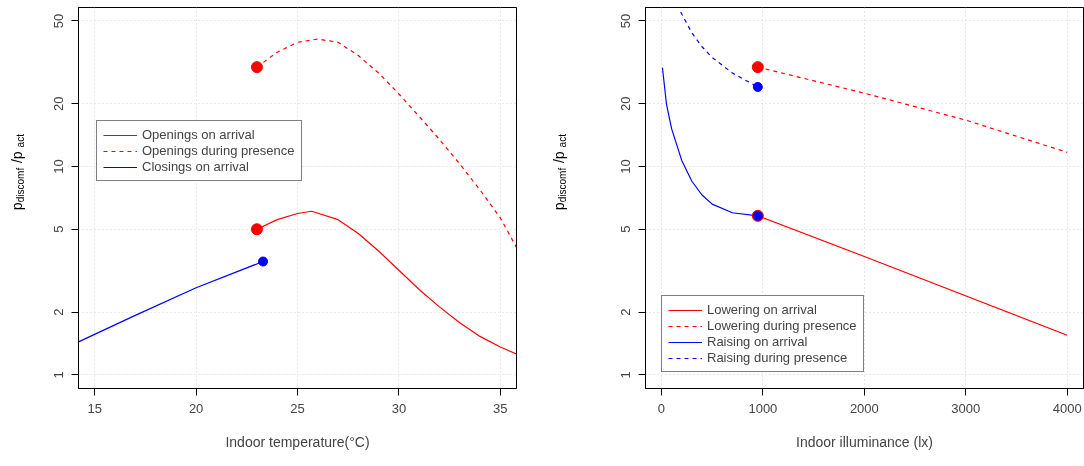  I want to click on x-axis-title: Indoor illuminance (lx), so click(864, 441).